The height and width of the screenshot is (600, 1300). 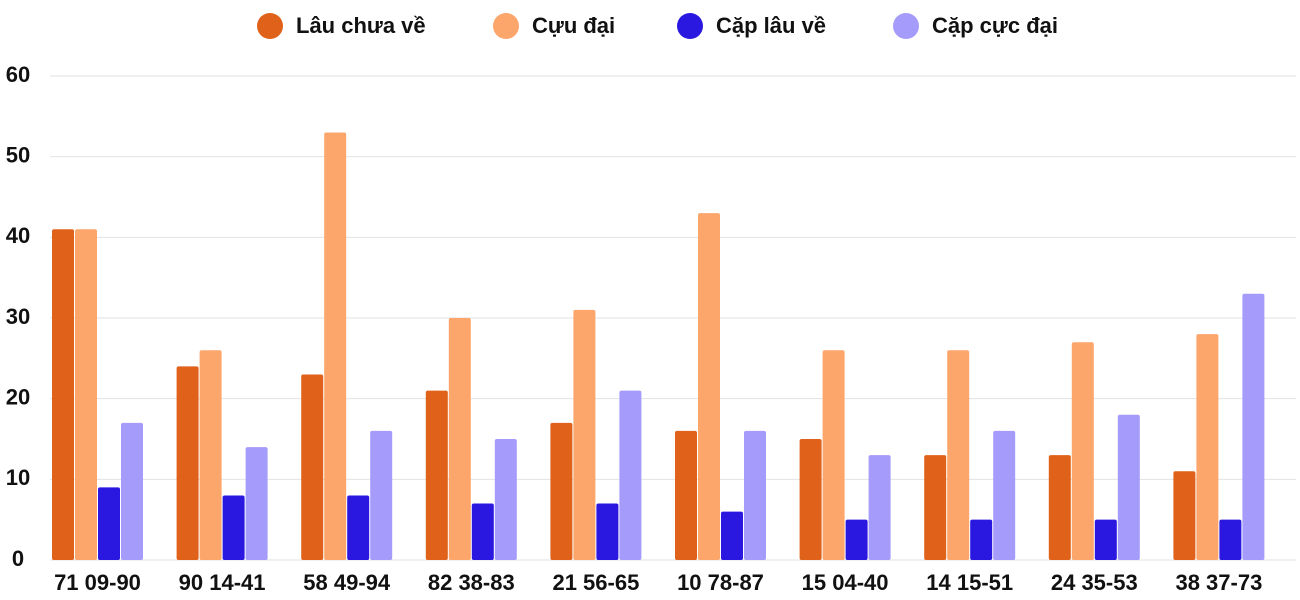 What do you see at coordinates (18, 396) in the screenshot?
I see `y-tick-label: 20` at bounding box center [18, 396].